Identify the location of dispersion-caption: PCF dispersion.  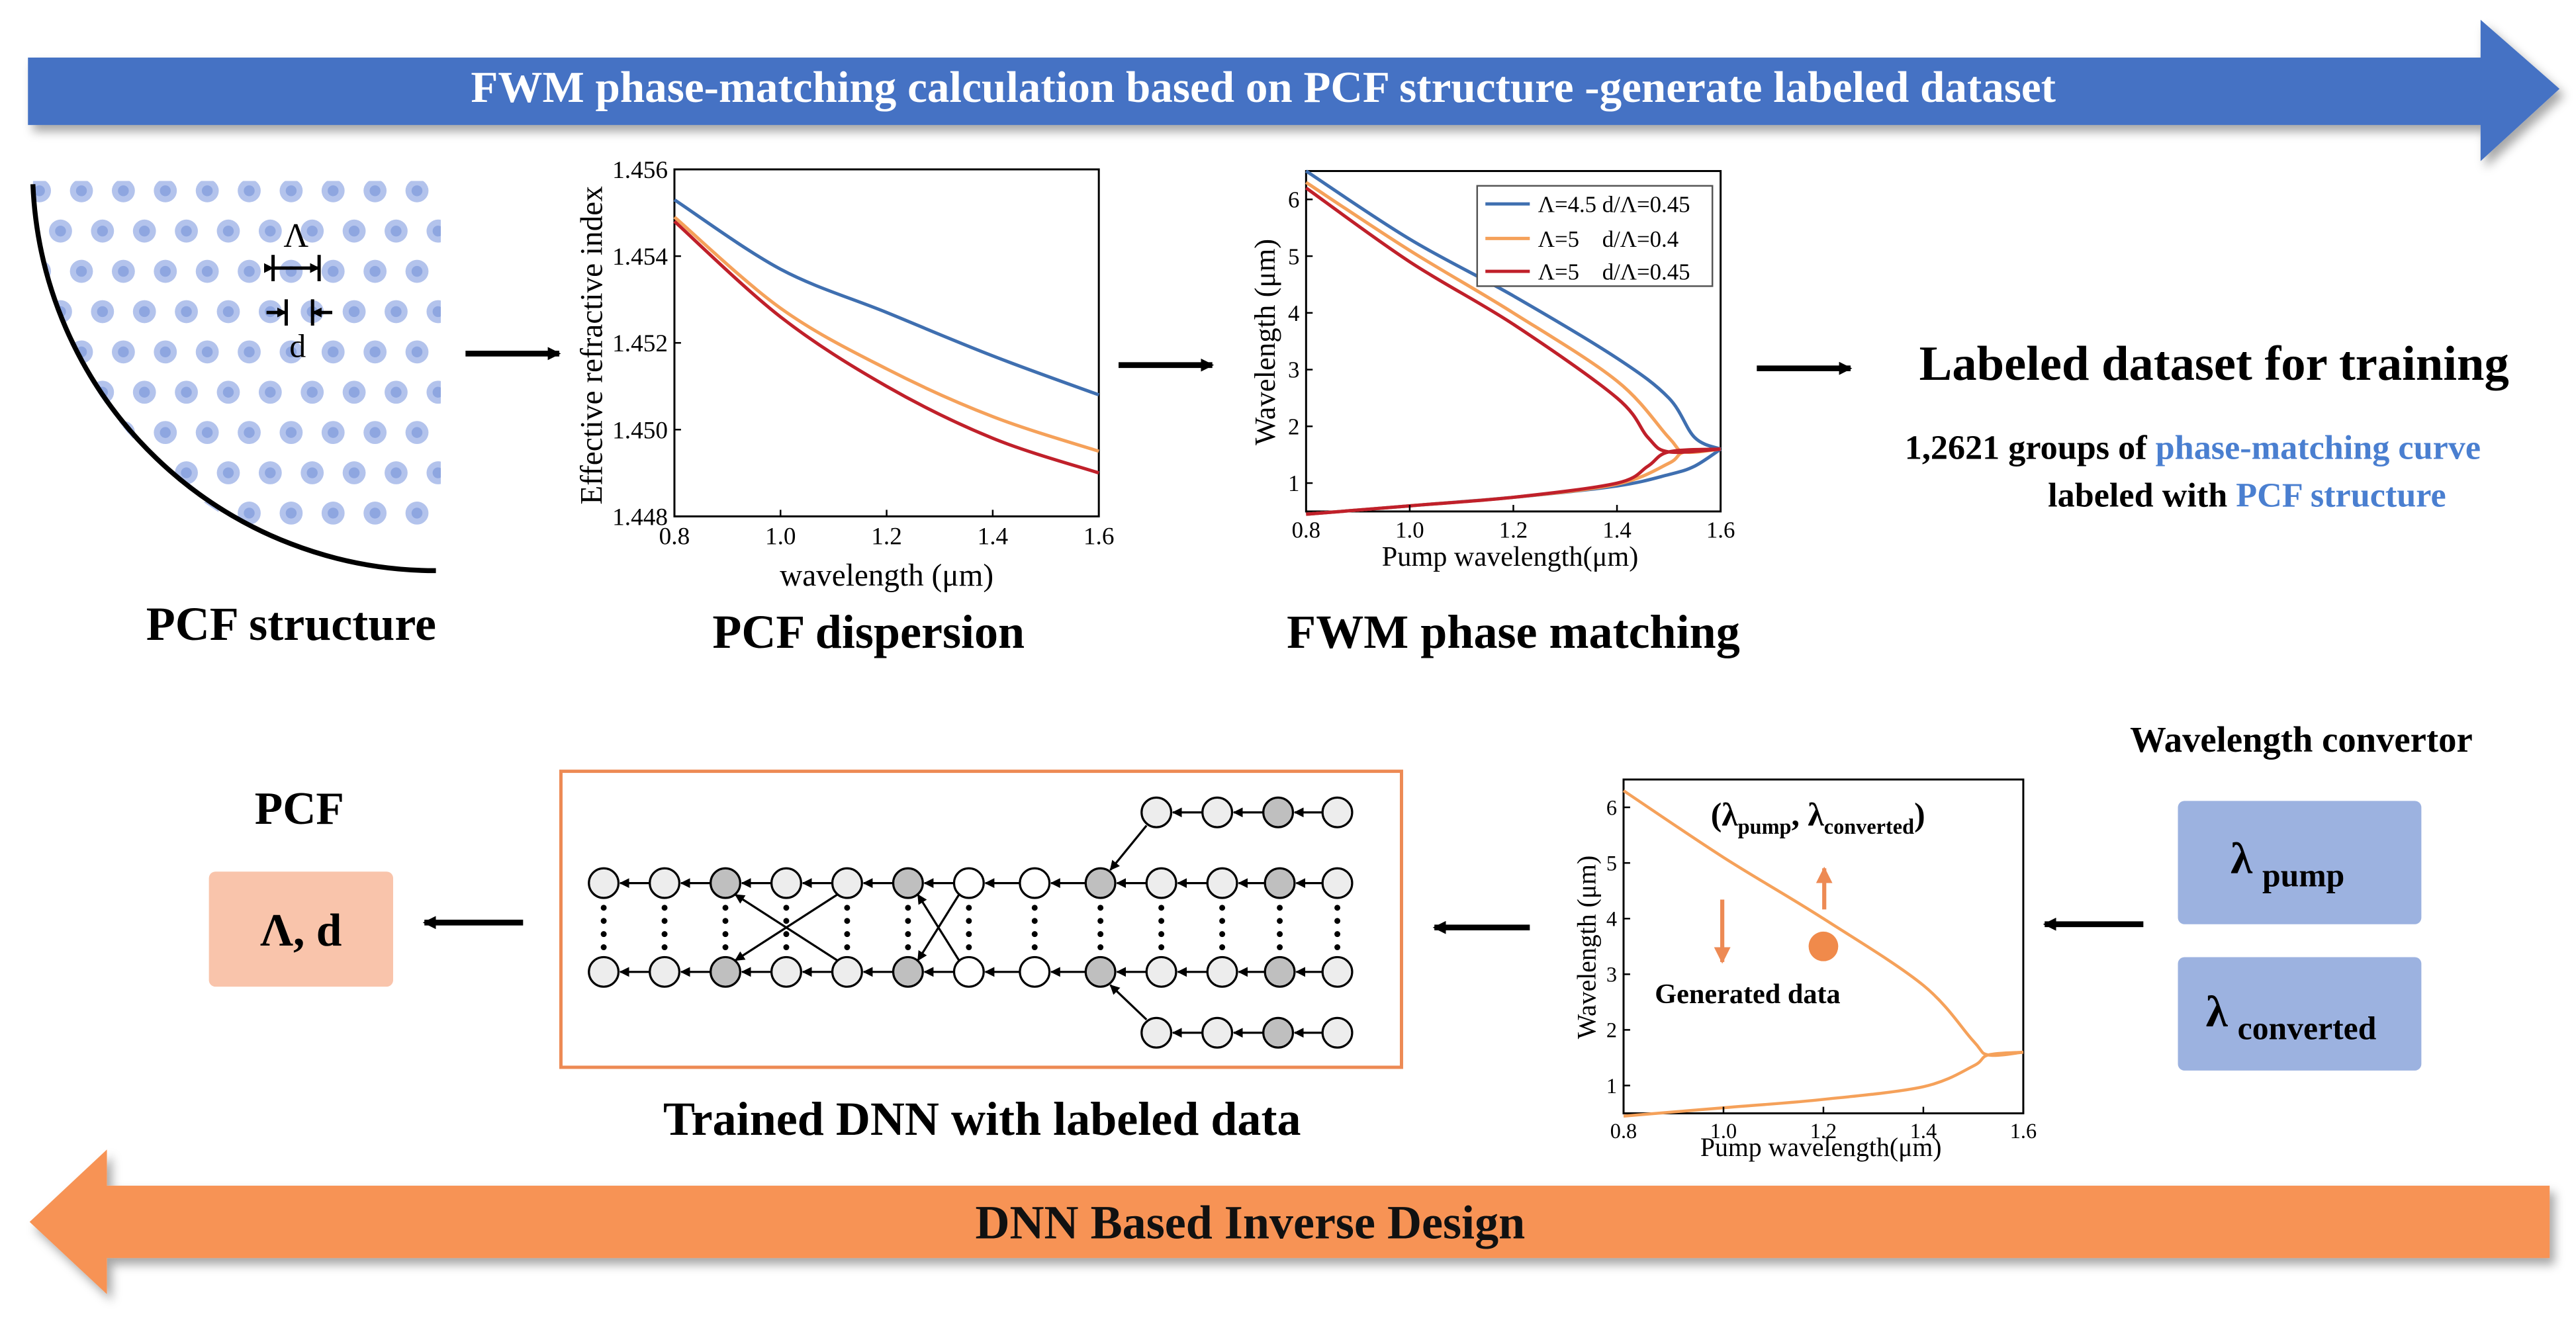
(869, 631).